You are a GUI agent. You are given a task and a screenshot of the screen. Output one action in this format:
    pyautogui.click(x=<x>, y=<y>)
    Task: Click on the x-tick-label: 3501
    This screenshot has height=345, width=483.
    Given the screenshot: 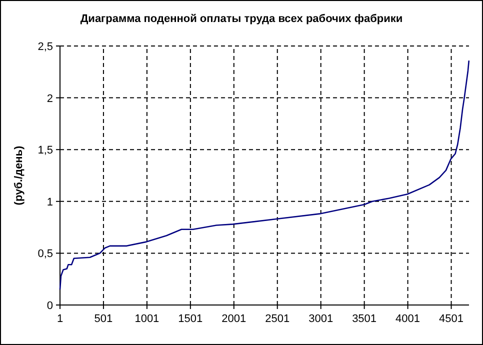 What is the action you would take?
    pyautogui.click(x=364, y=319)
    